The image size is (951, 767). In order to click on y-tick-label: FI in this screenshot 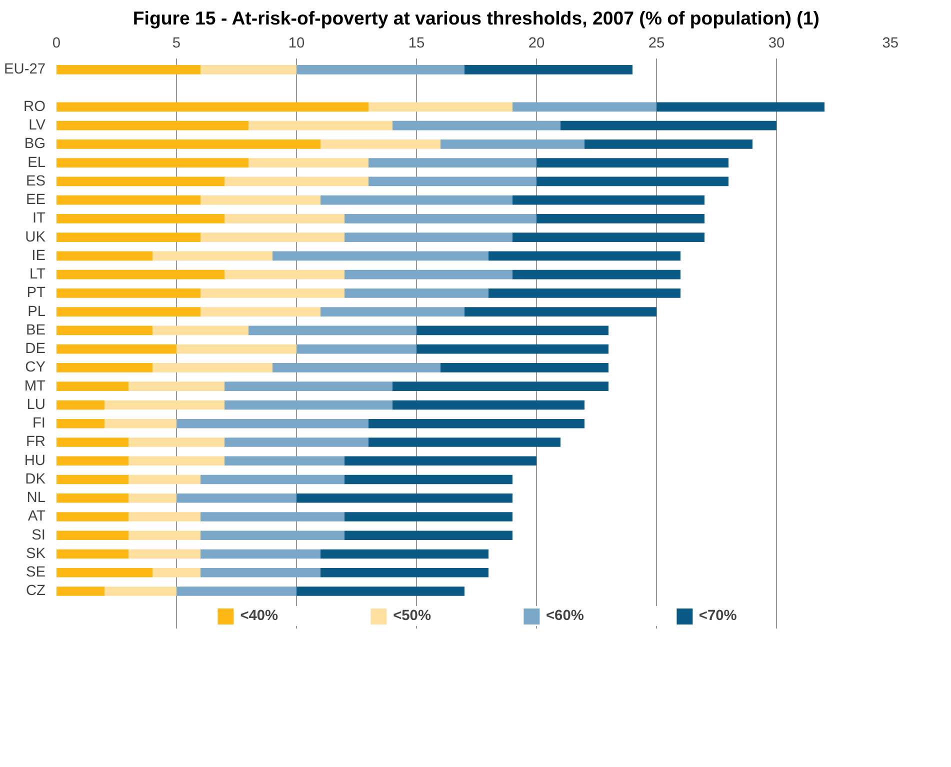, I will do `click(39, 424)`.